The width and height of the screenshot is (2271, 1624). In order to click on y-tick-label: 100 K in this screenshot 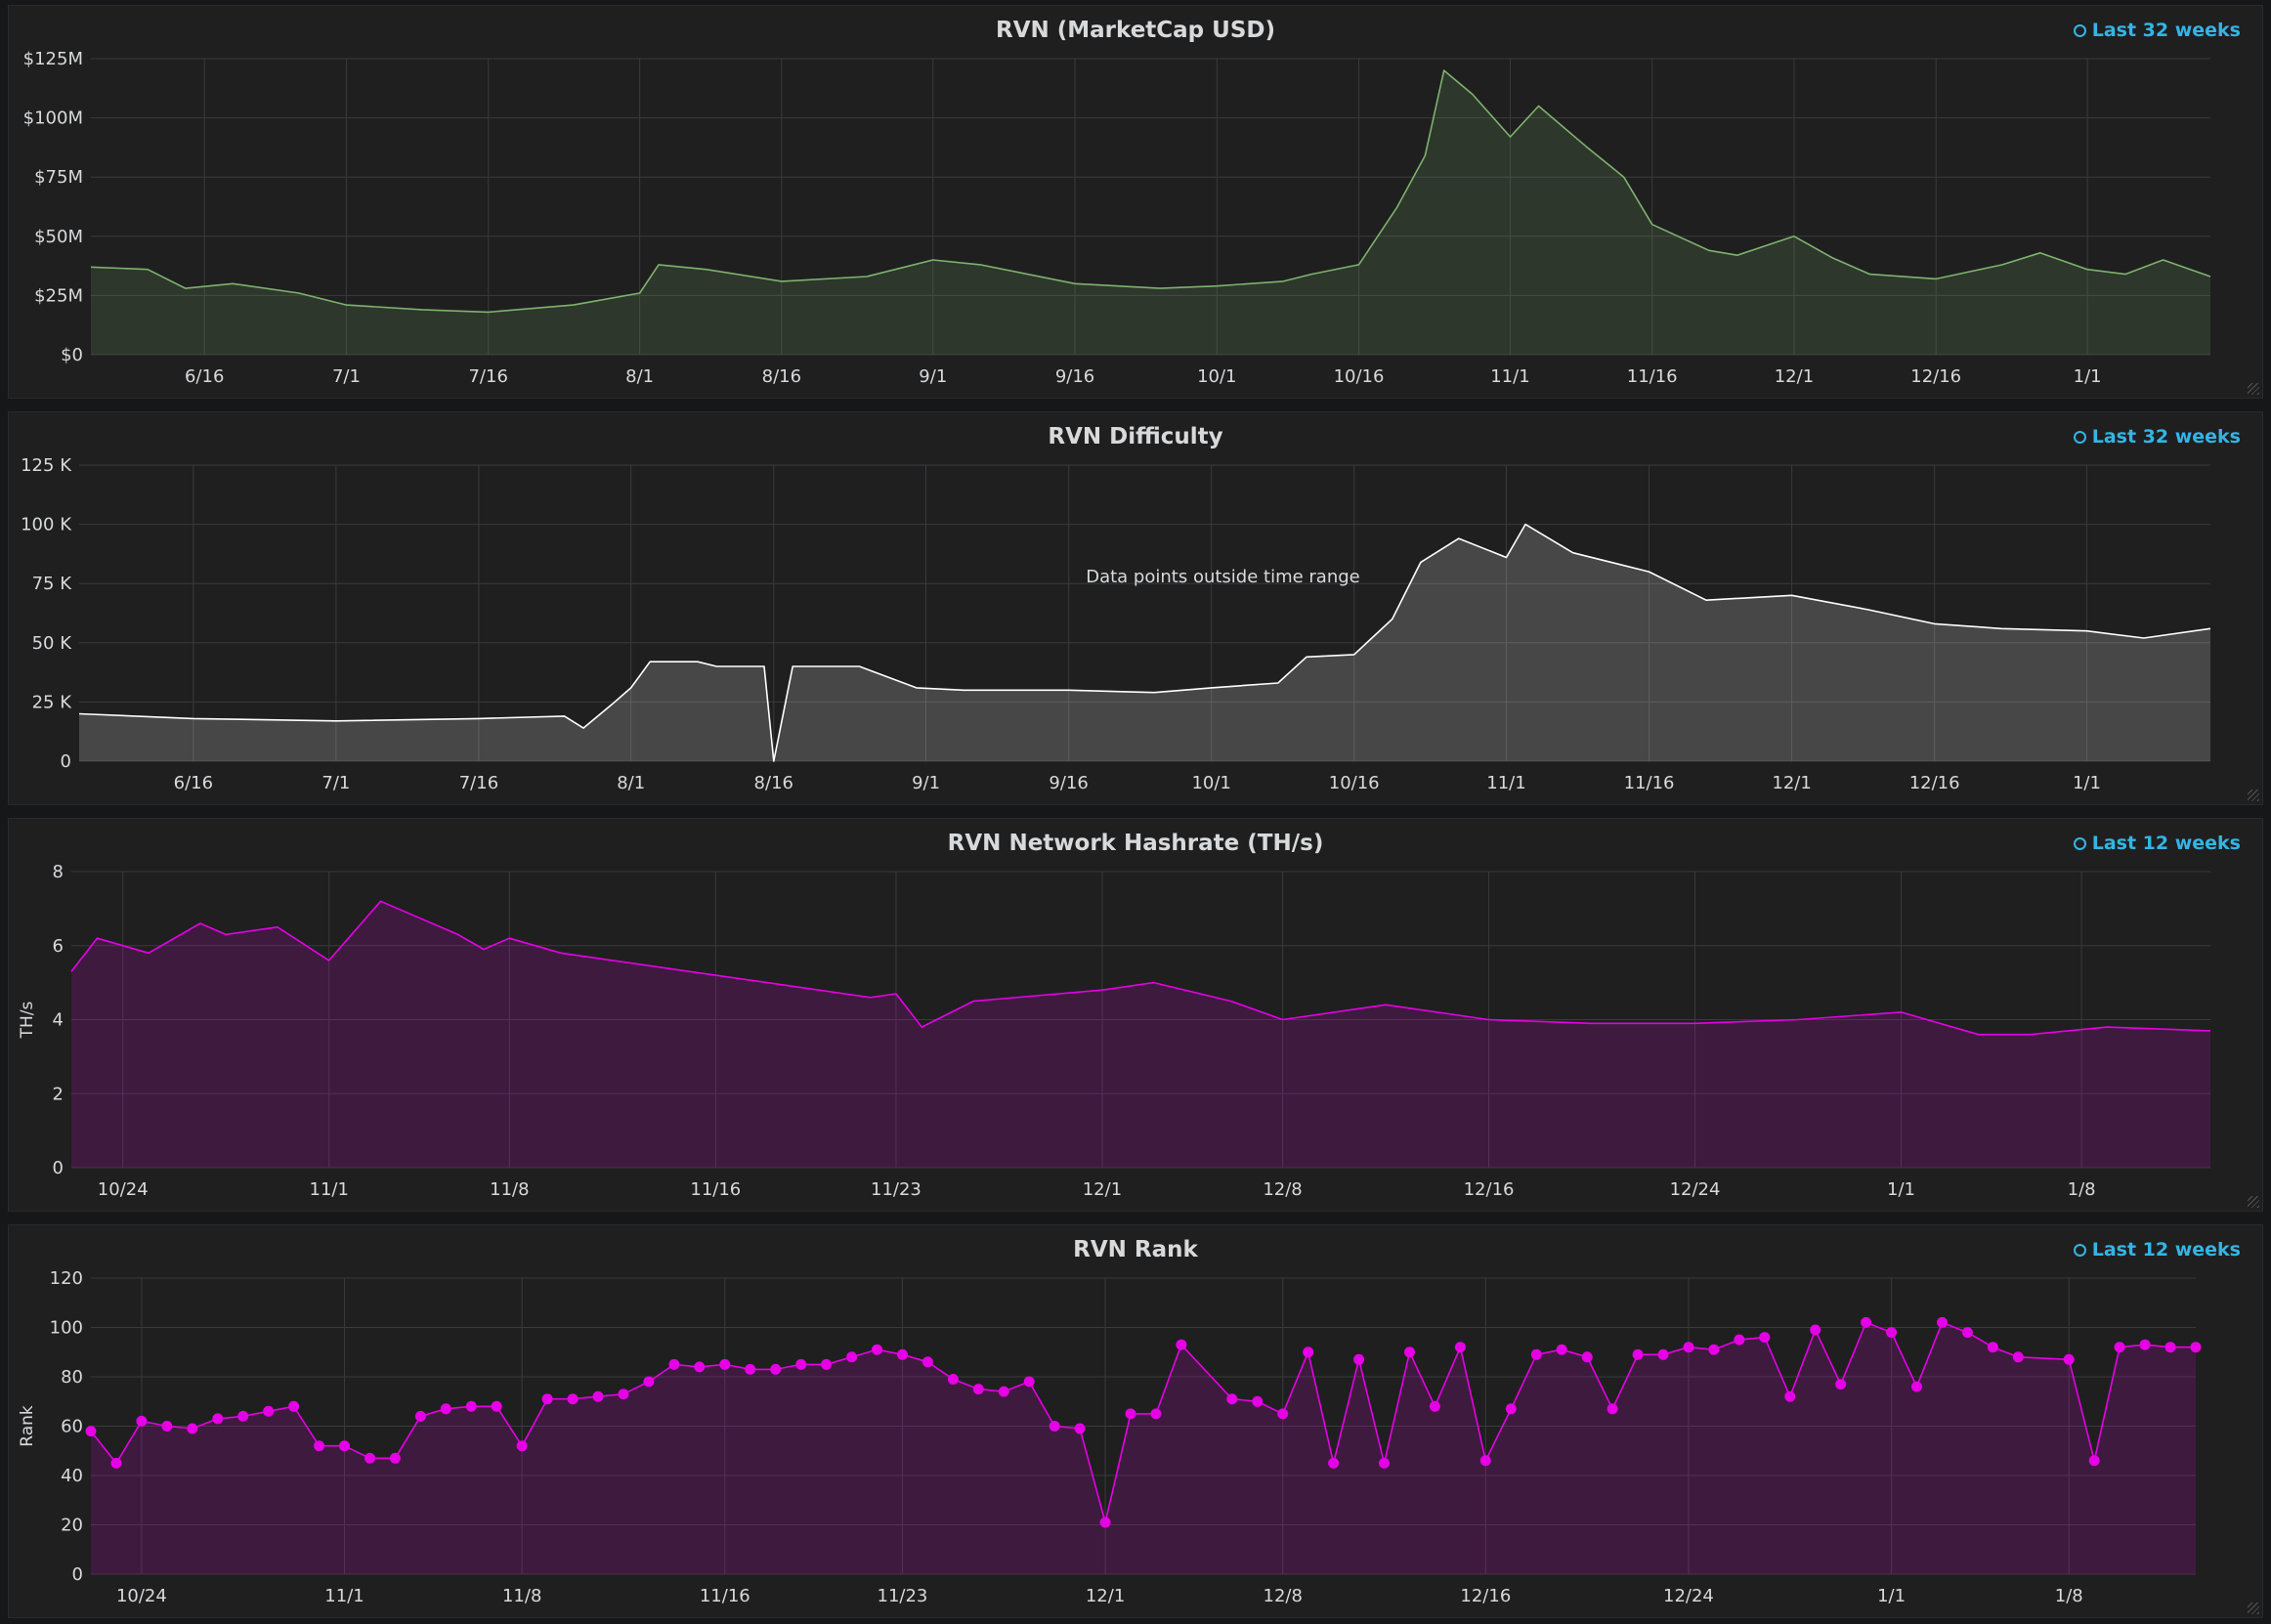, I will do `click(46, 525)`.